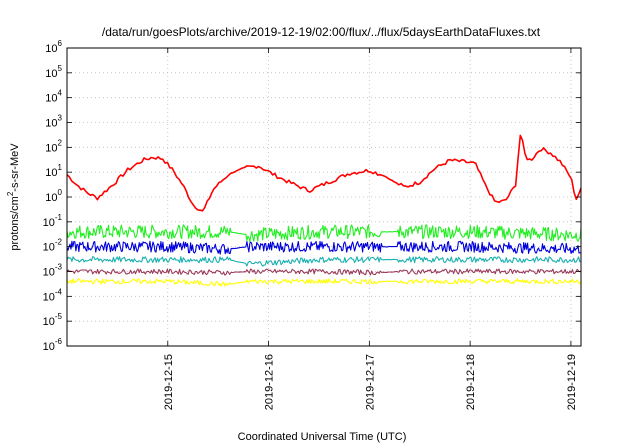  I want to click on y-tick-label: 10⁻³, so click(53, 271).